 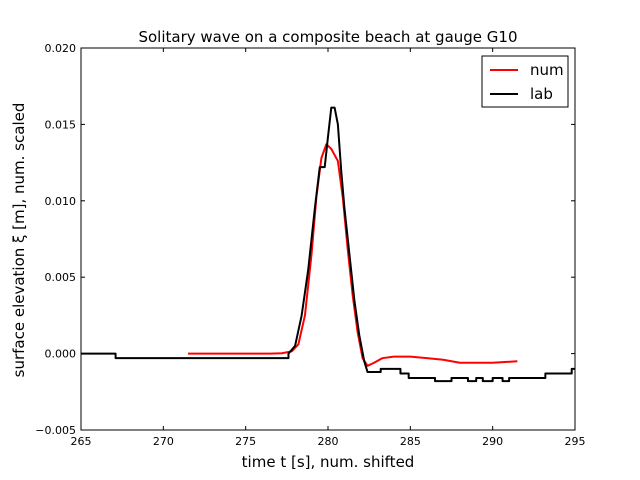 I want to click on x-tick-label: 290, so click(x=492, y=441).